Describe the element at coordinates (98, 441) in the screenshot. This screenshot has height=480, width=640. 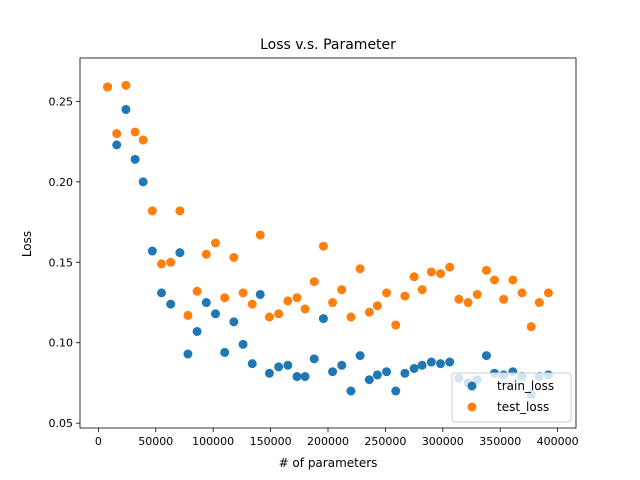
I see `x-tick-label-0: 0` at that location.